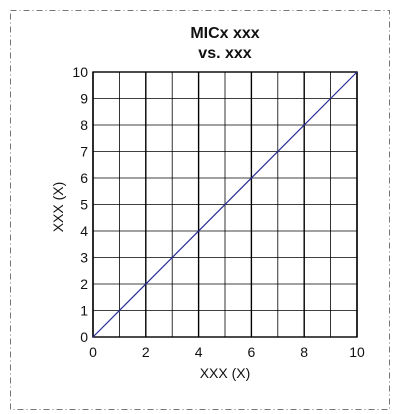  What do you see at coordinates (84, 205) in the screenshot?
I see `y-tick-label: 5` at bounding box center [84, 205].